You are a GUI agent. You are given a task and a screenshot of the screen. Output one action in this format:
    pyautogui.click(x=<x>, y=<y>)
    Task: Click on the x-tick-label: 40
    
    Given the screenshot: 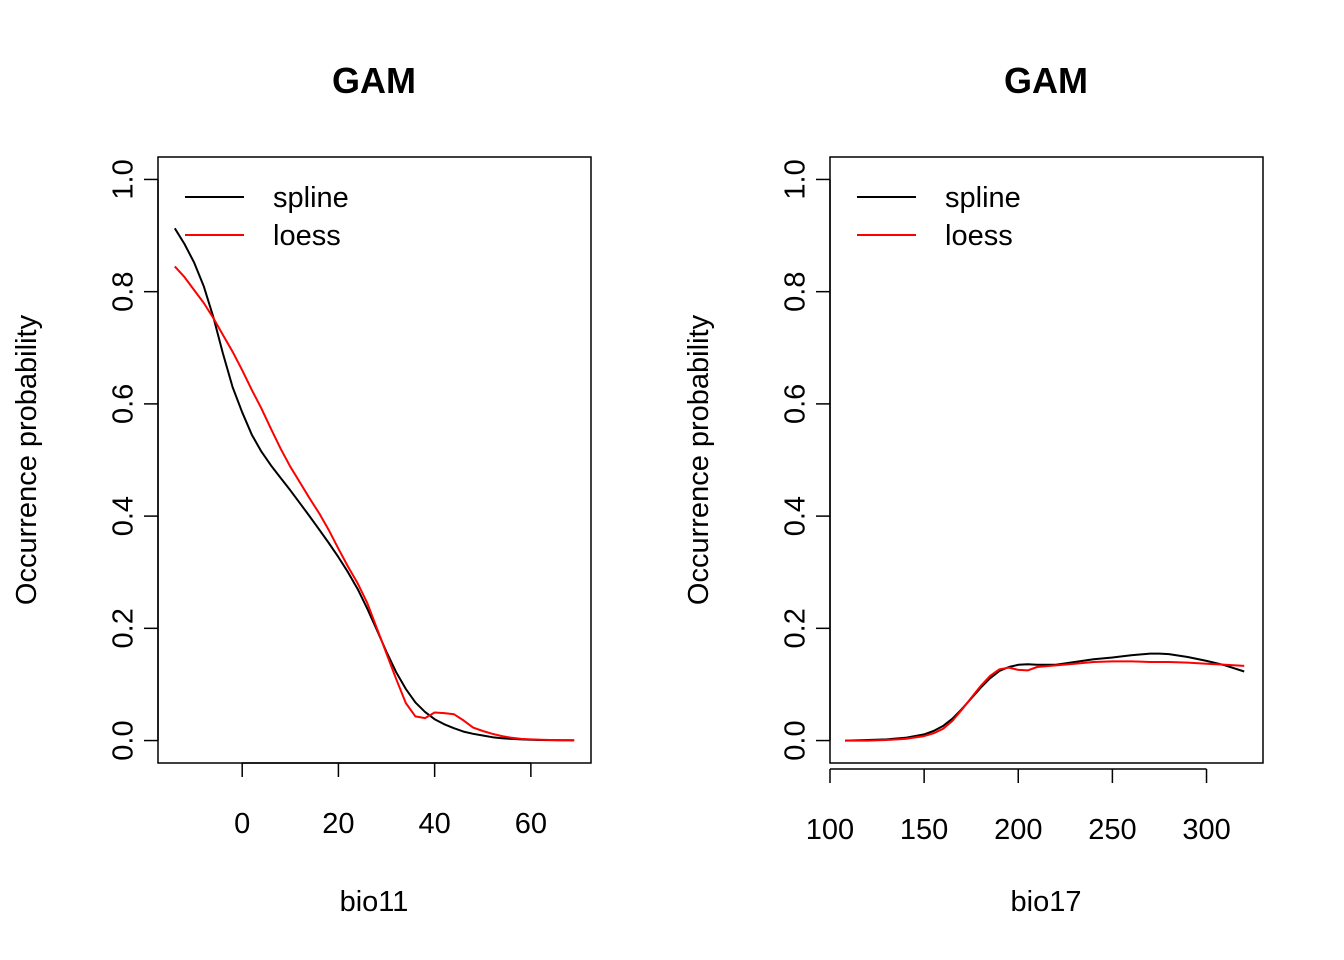 What is the action you would take?
    pyautogui.click(x=435, y=824)
    